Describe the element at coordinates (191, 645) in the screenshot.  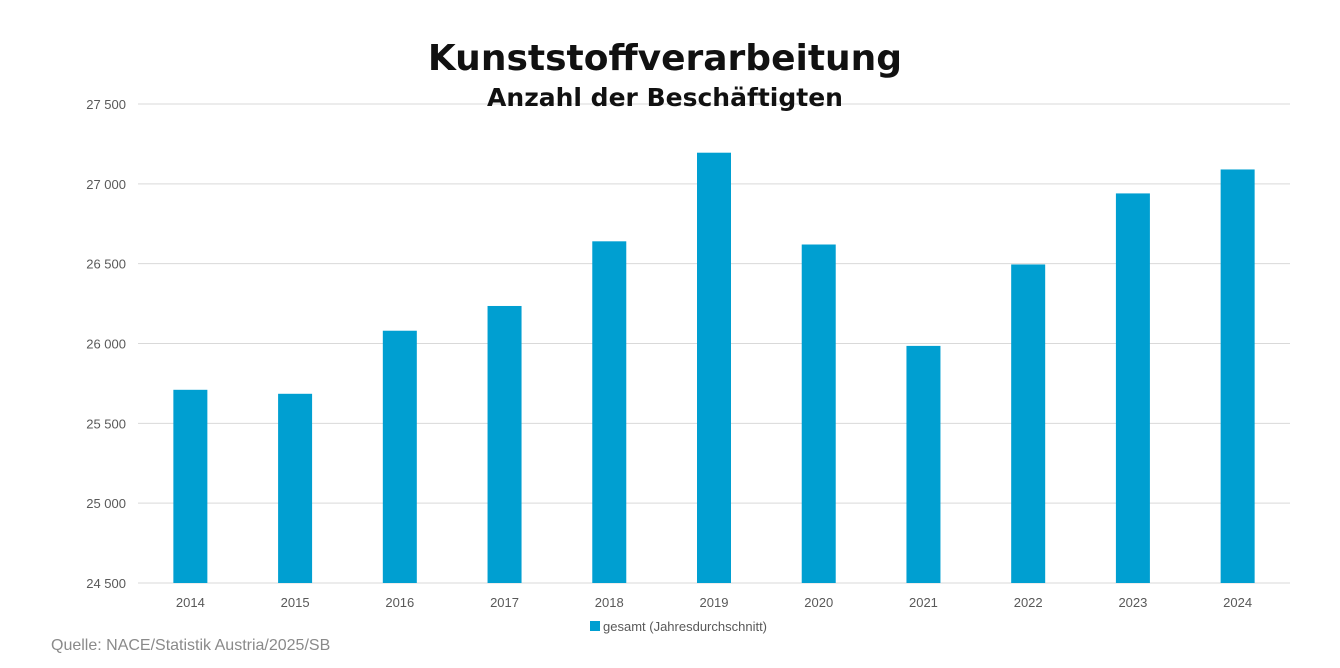
I see `source-note: Quelle: NACE/Statistik Austria/2025/SB` at that location.